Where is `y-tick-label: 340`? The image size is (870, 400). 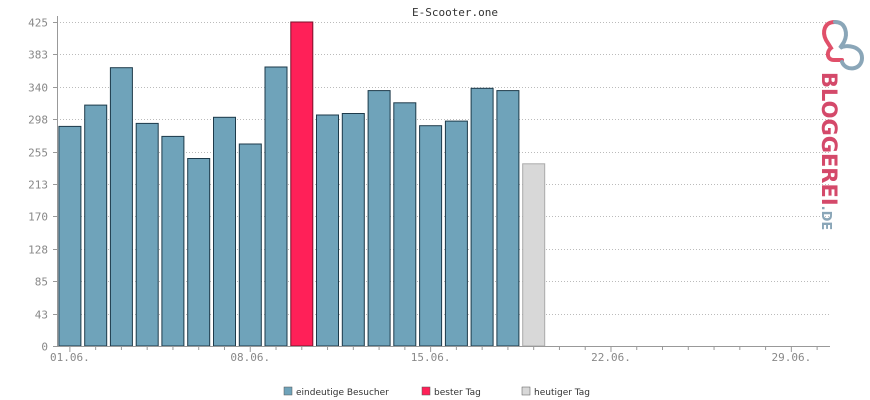
y-tick-label: 340 is located at coordinates (38, 88).